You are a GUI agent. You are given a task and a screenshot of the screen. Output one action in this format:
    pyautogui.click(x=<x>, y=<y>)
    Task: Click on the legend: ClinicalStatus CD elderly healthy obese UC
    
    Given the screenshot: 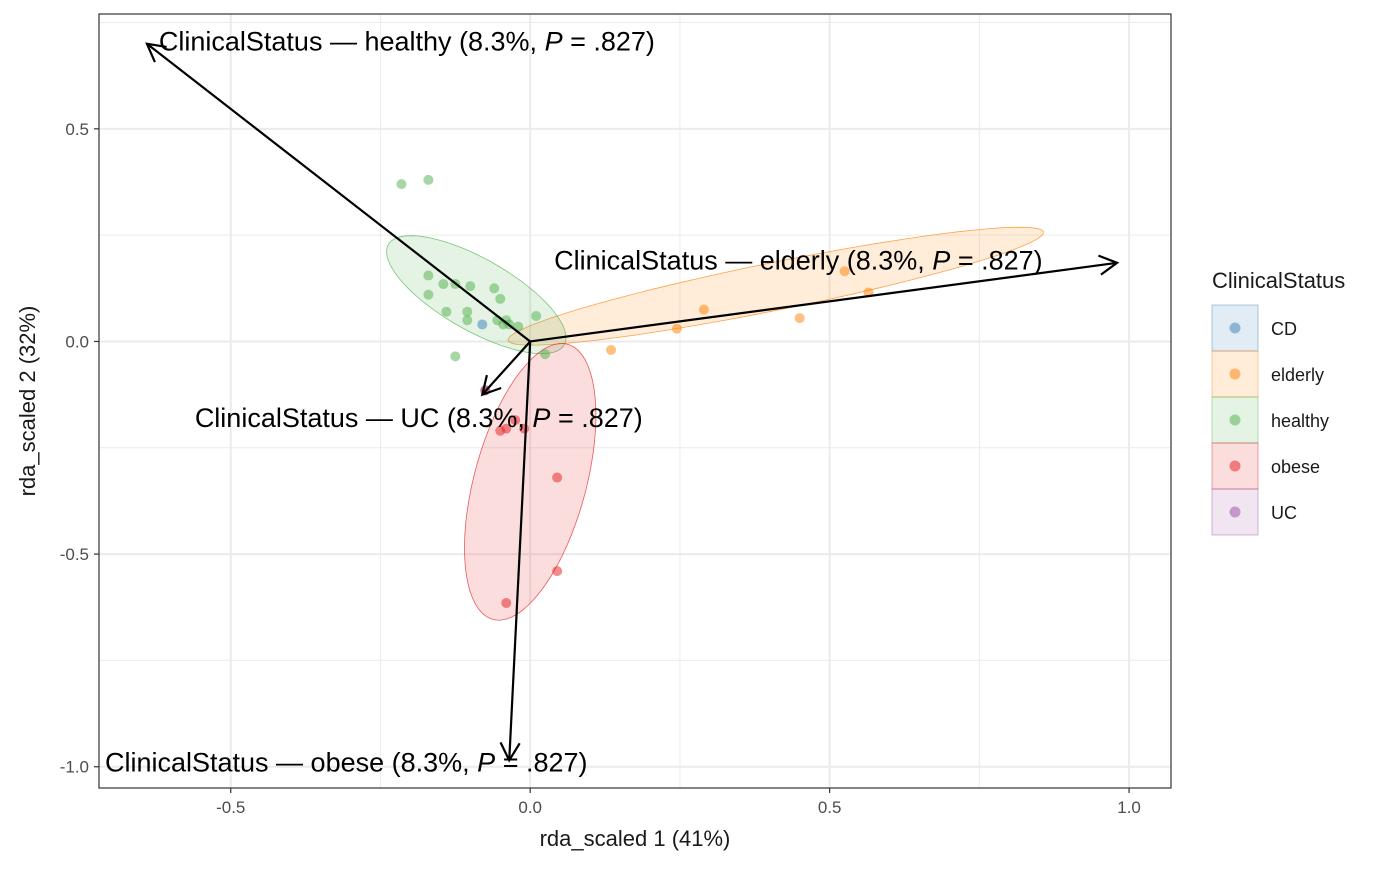 What is the action you would take?
    pyautogui.click(x=1278, y=402)
    